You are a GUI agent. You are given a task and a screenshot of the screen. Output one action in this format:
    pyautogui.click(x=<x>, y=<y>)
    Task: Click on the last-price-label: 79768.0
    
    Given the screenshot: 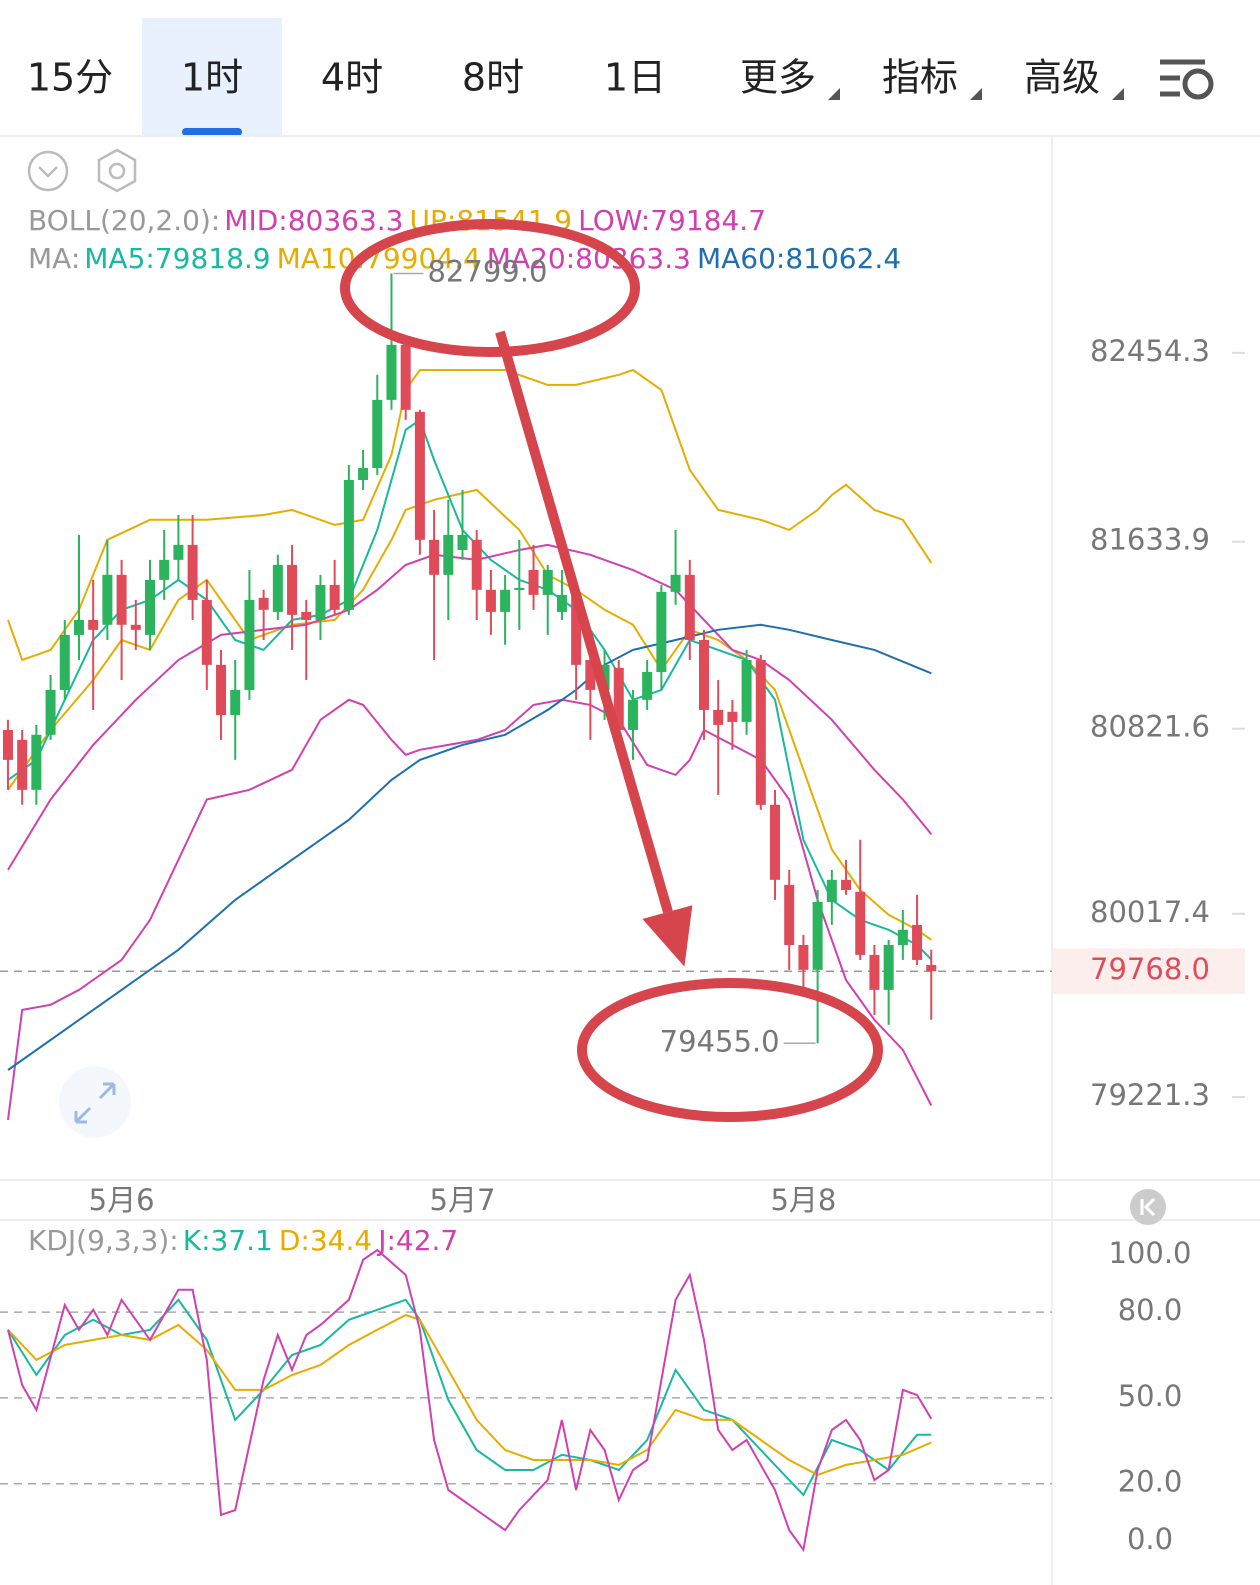 What is the action you would take?
    pyautogui.click(x=1150, y=969)
    